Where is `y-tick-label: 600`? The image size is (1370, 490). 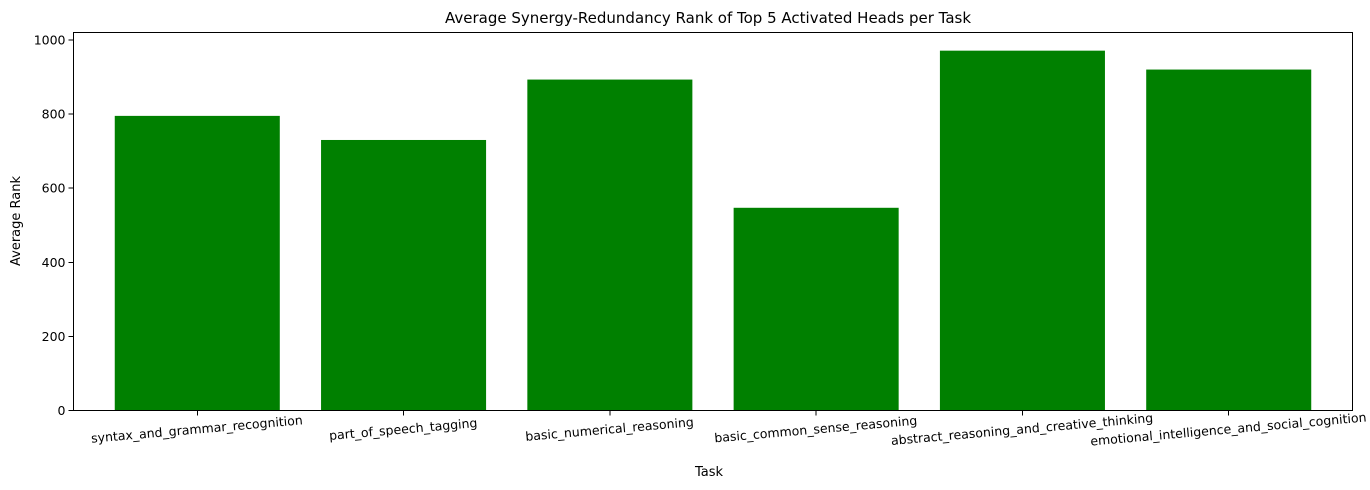 y-tick-label: 600 is located at coordinates (54, 188).